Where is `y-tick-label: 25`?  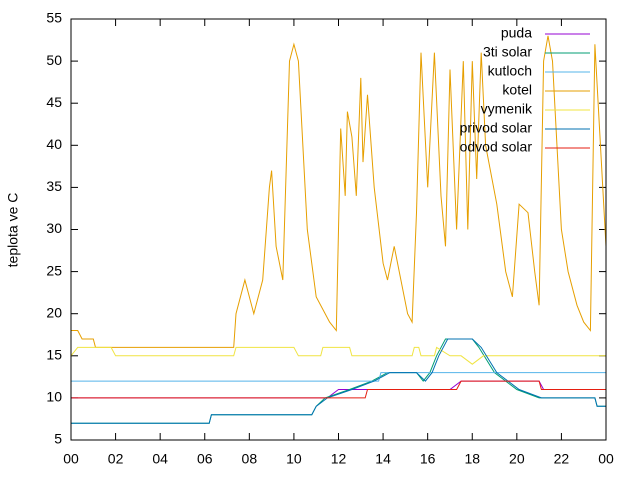 y-tick-label: 25 is located at coordinates (54, 270).